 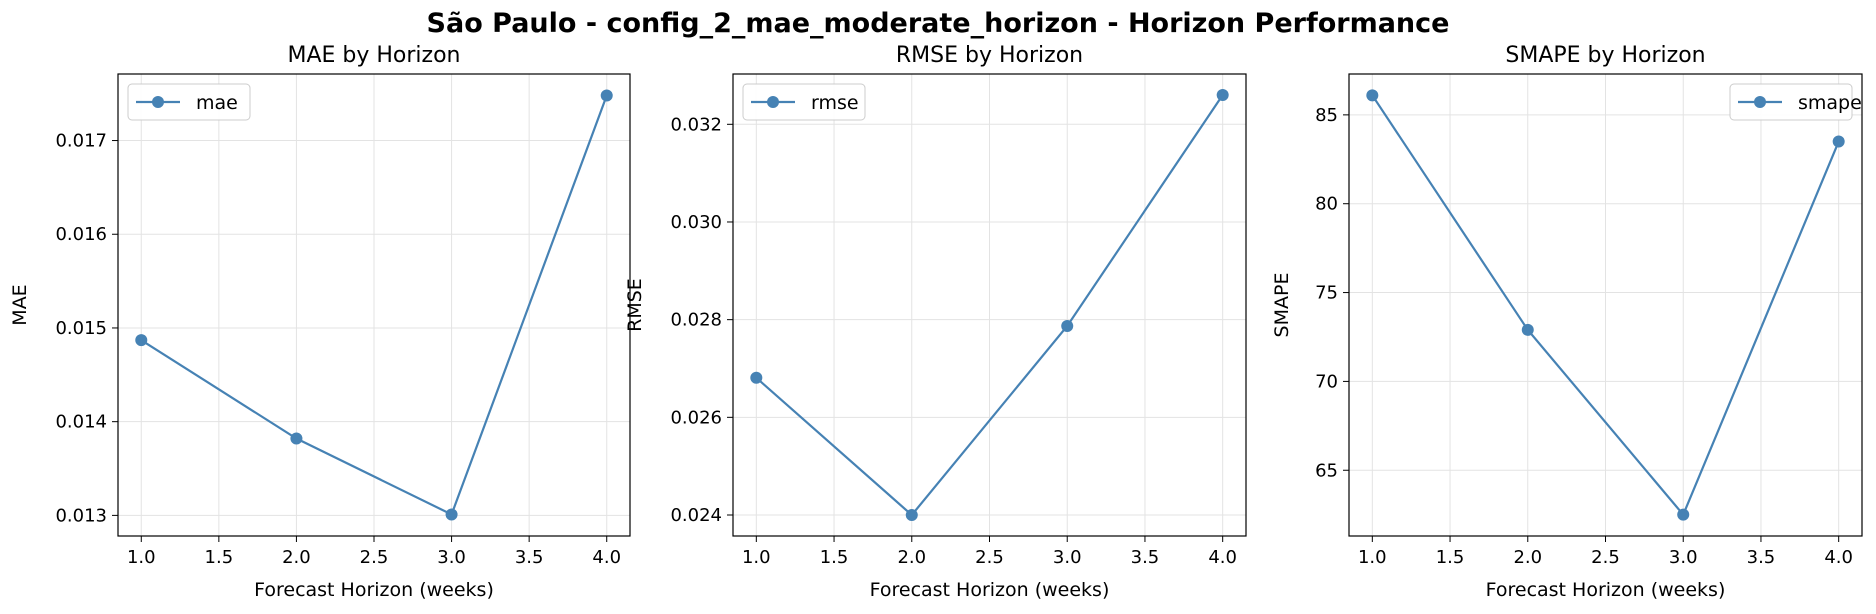 I want to click on y-tick-label: 0.024, so click(x=696, y=515).